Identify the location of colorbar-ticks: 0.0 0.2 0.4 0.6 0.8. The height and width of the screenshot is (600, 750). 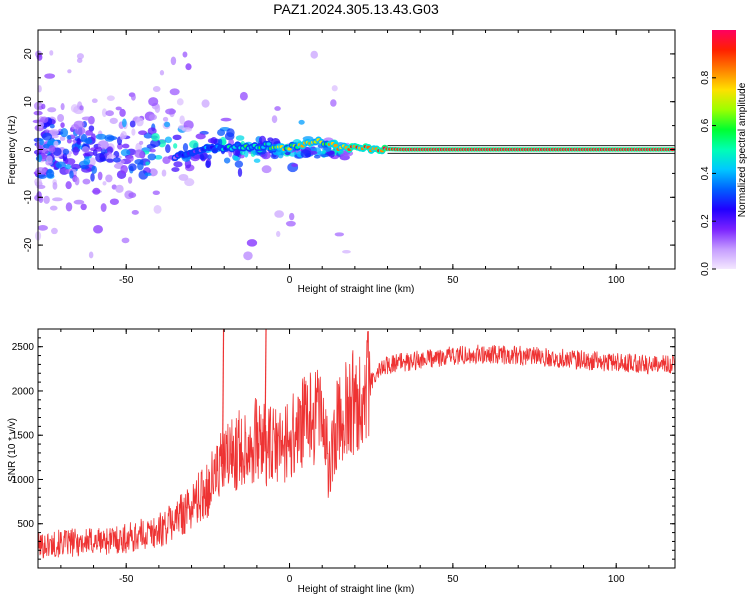
(708, 173).